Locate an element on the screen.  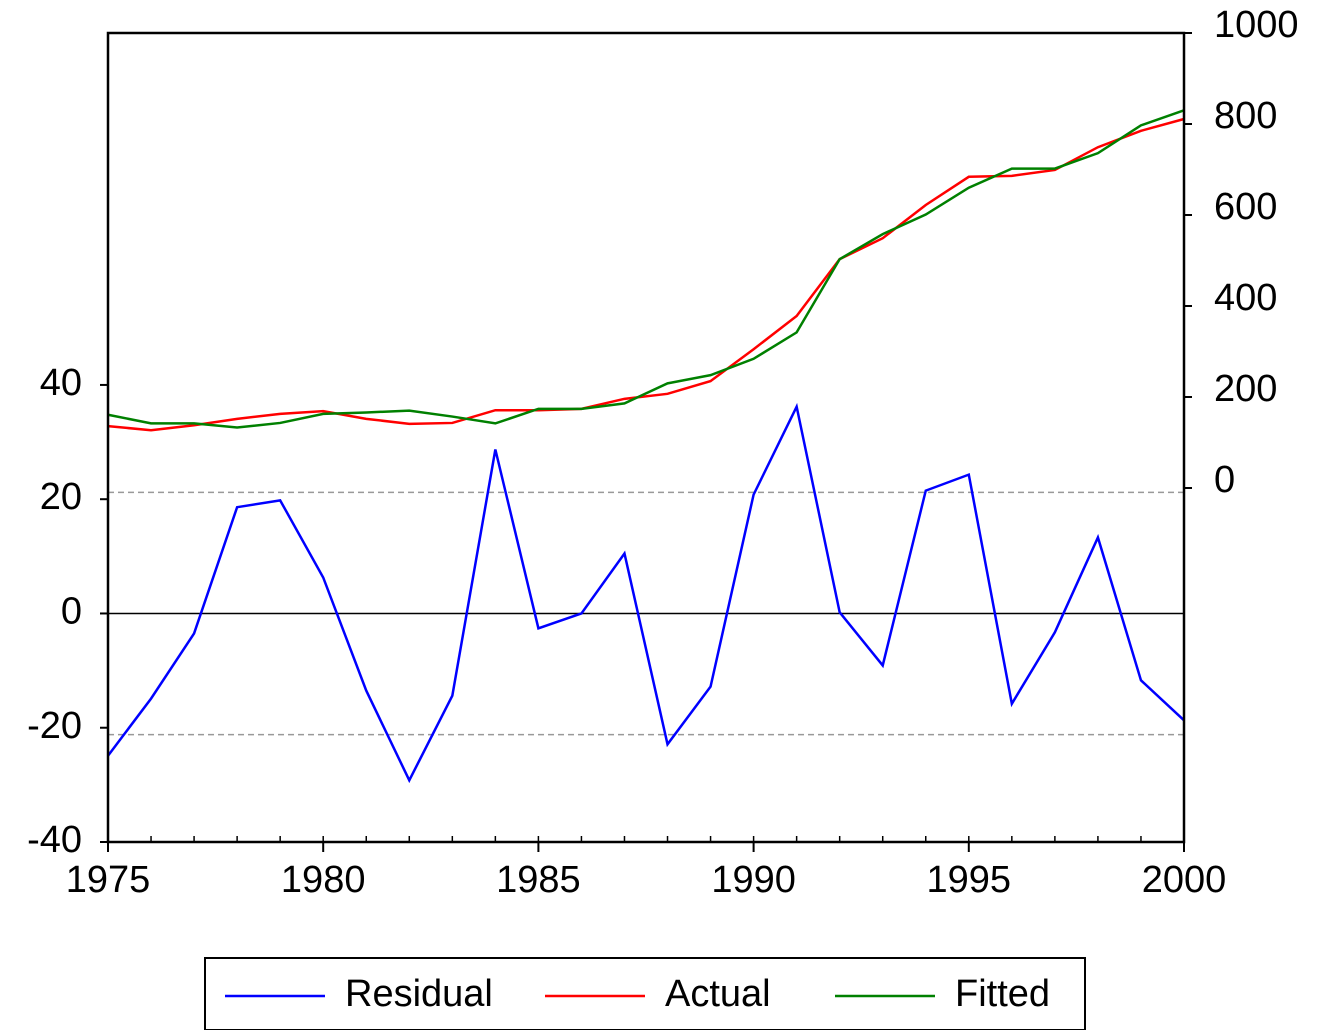
x-tick-label: 1975 is located at coordinates (108, 880).